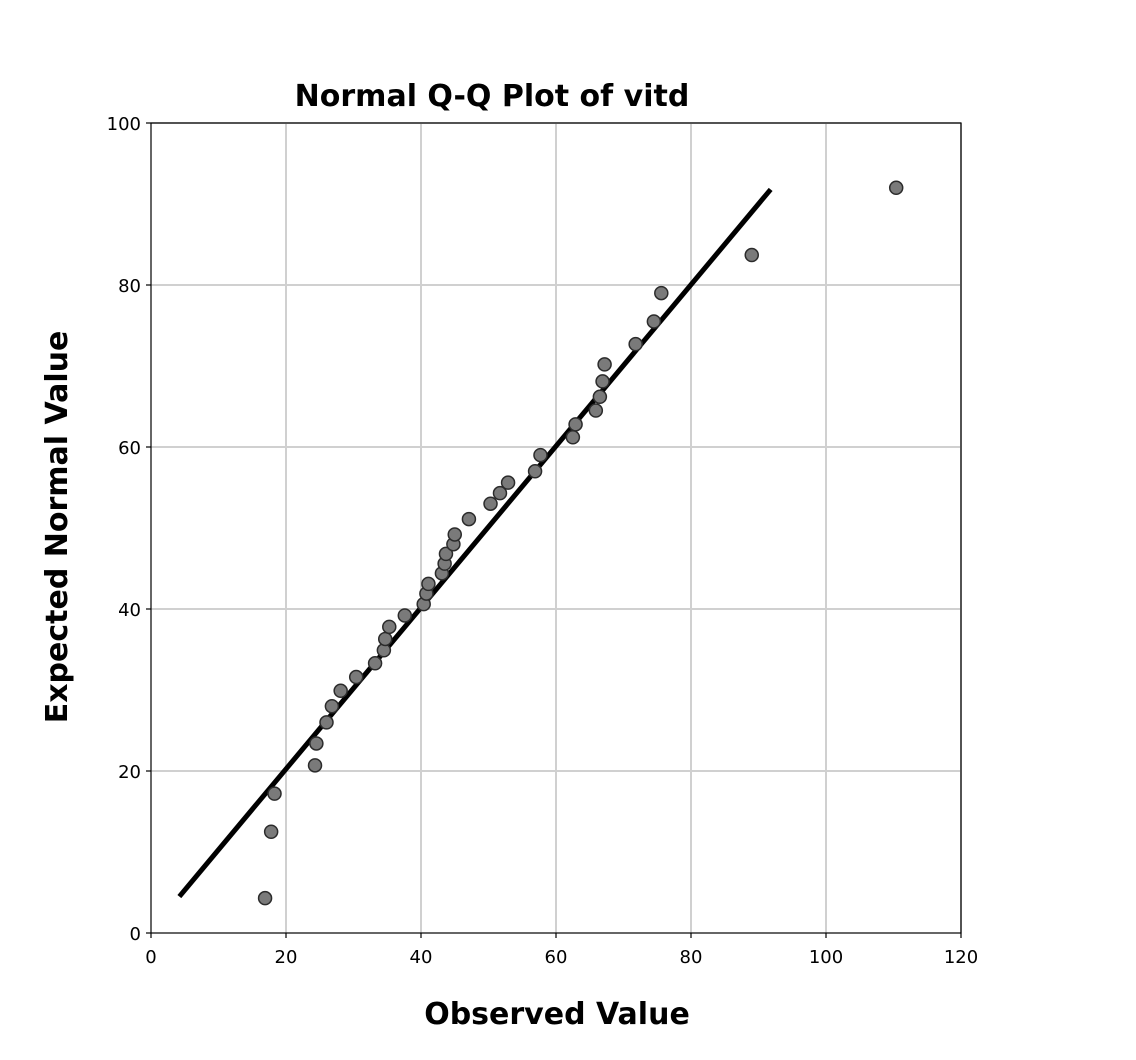  Describe the element at coordinates (286, 957) in the screenshot. I see `x-tick-label: 20` at that location.